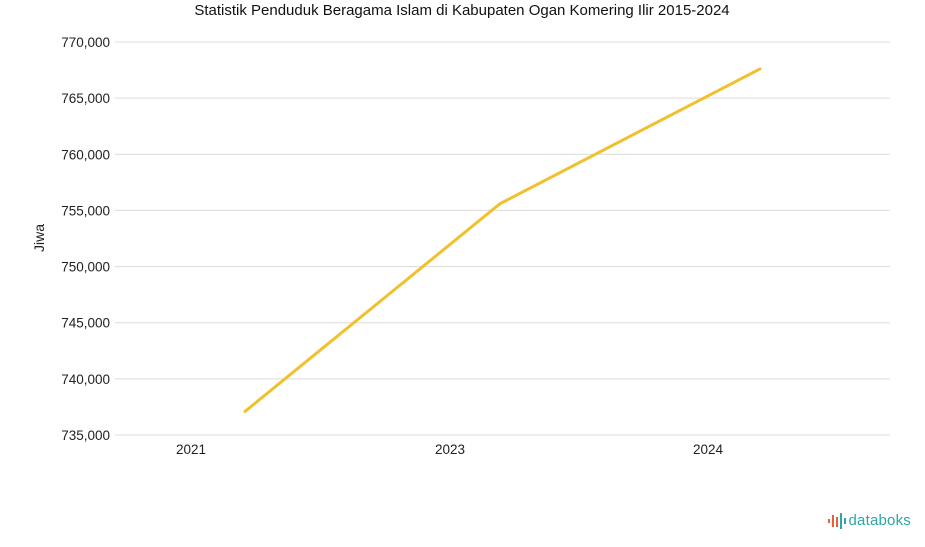 Image resolution: width=925 pixels, height=547 pixels. What do you see at coordinates (85, 42) in the screenshot?
I see `y-tick-label: 770,000` at bounding box center [85, 42].